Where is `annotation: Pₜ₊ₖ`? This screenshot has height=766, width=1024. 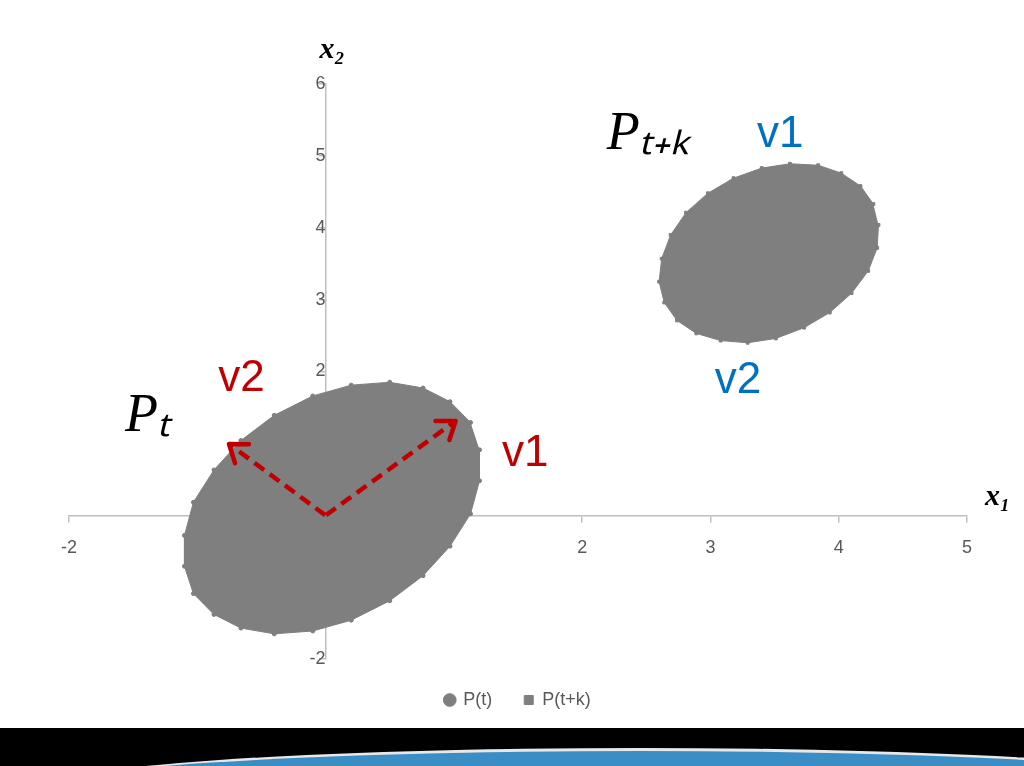
annotation: Pₜ₊ₖ is located at coordinates (648, 131).